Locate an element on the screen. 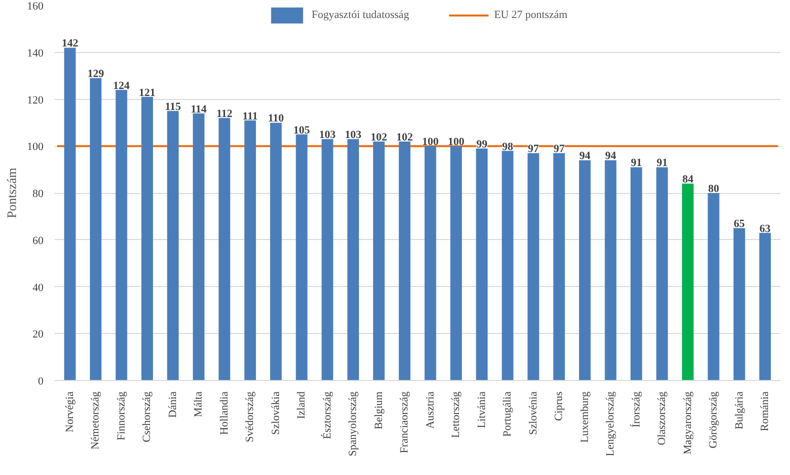  data-label: 110 is located at coordinates (276, 118).